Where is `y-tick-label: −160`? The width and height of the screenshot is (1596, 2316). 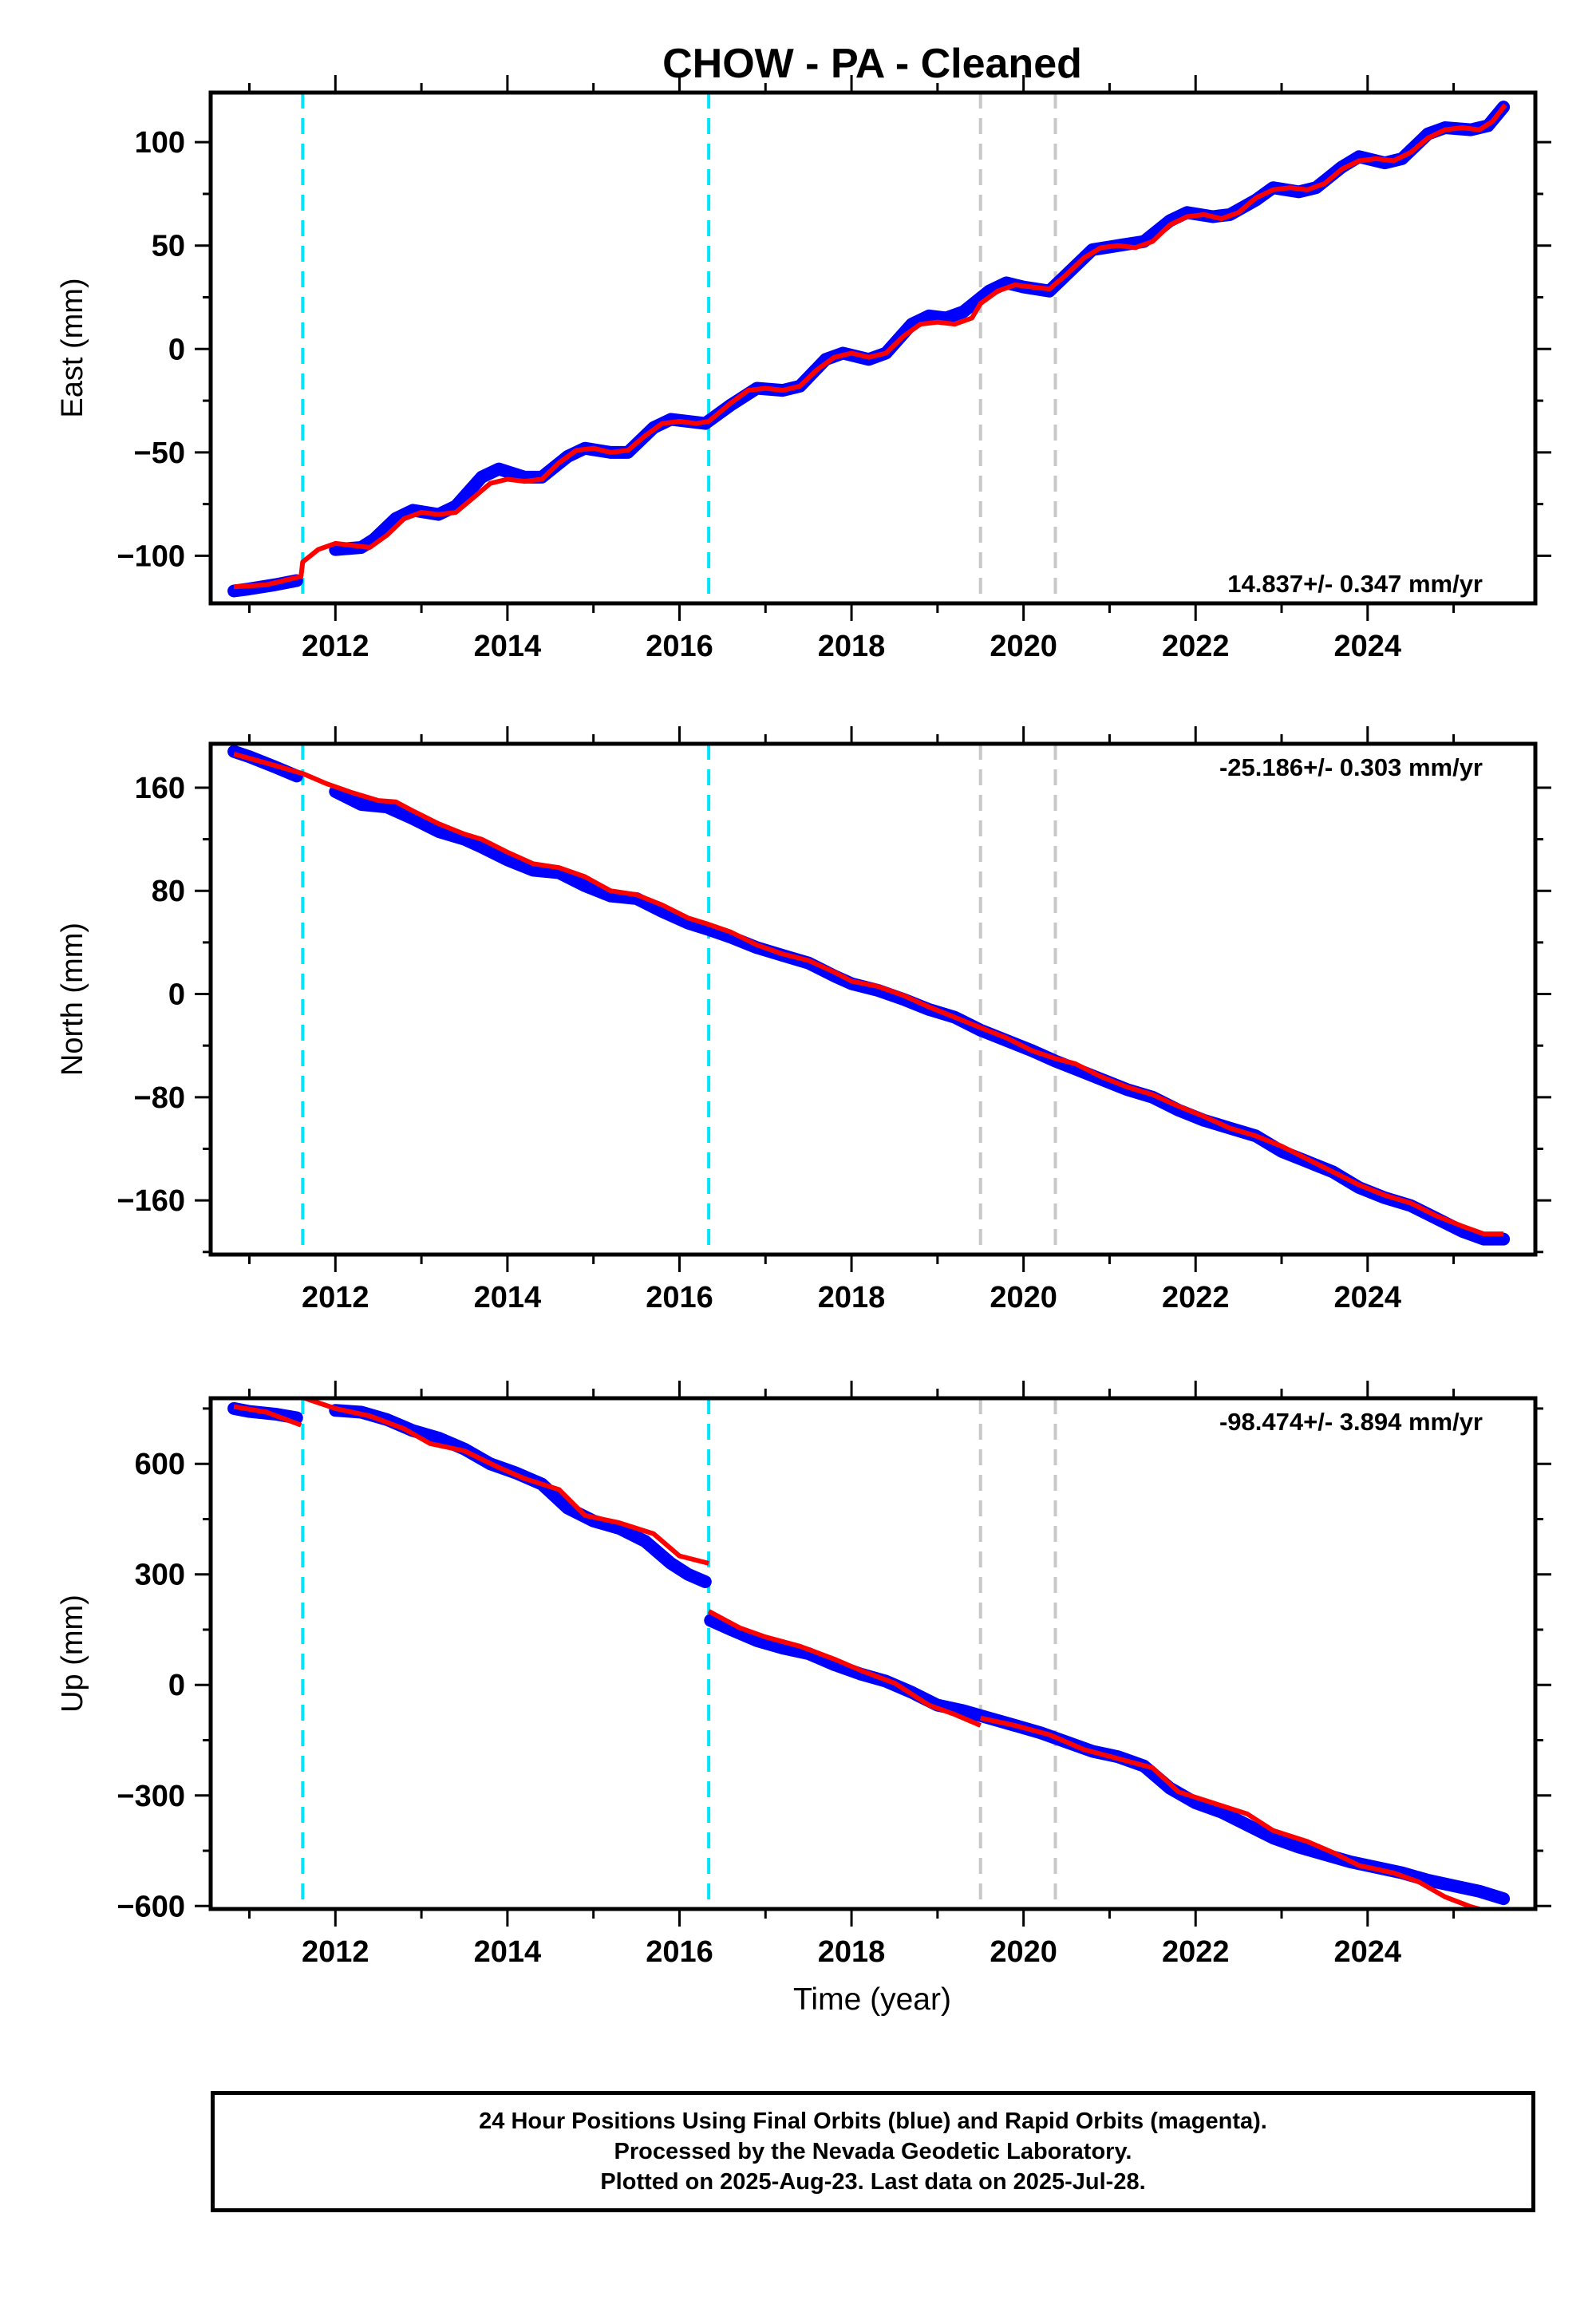 y-tick-label: −160 is located at coordinates (151, 1201).